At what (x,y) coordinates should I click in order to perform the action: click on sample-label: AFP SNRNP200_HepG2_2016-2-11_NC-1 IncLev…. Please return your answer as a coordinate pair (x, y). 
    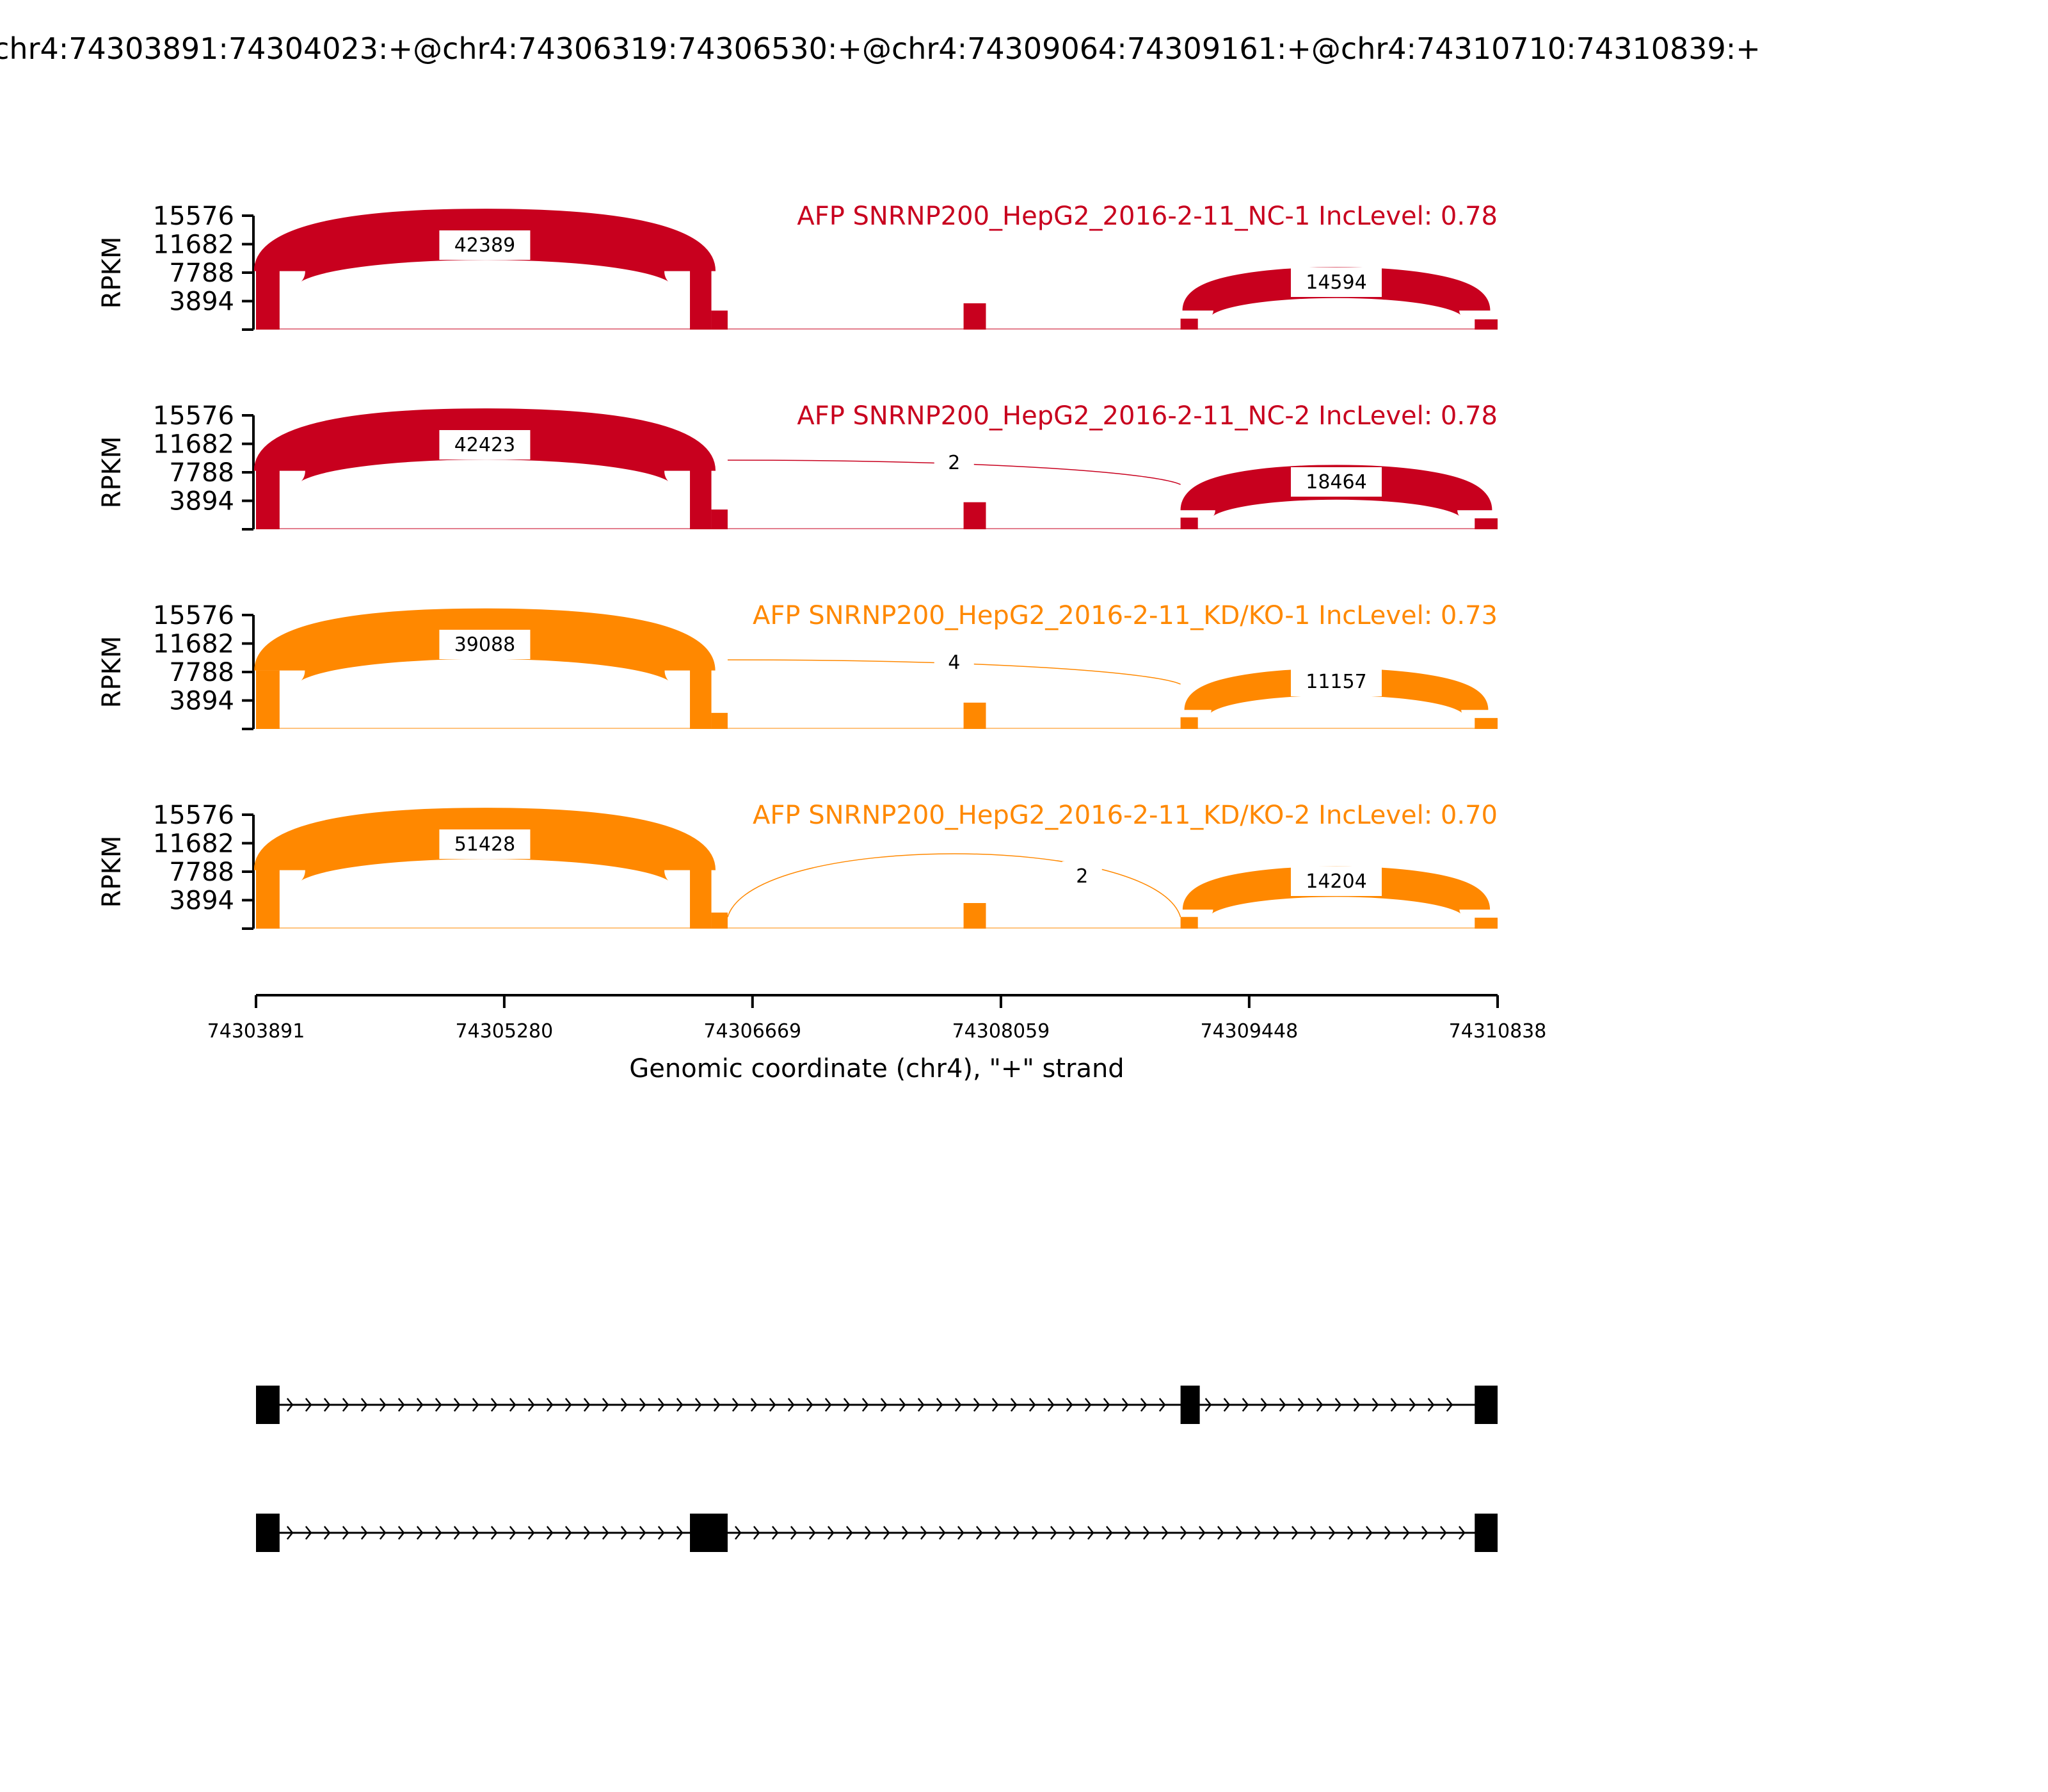
    Looking at the image, I should click on (1147, 216).